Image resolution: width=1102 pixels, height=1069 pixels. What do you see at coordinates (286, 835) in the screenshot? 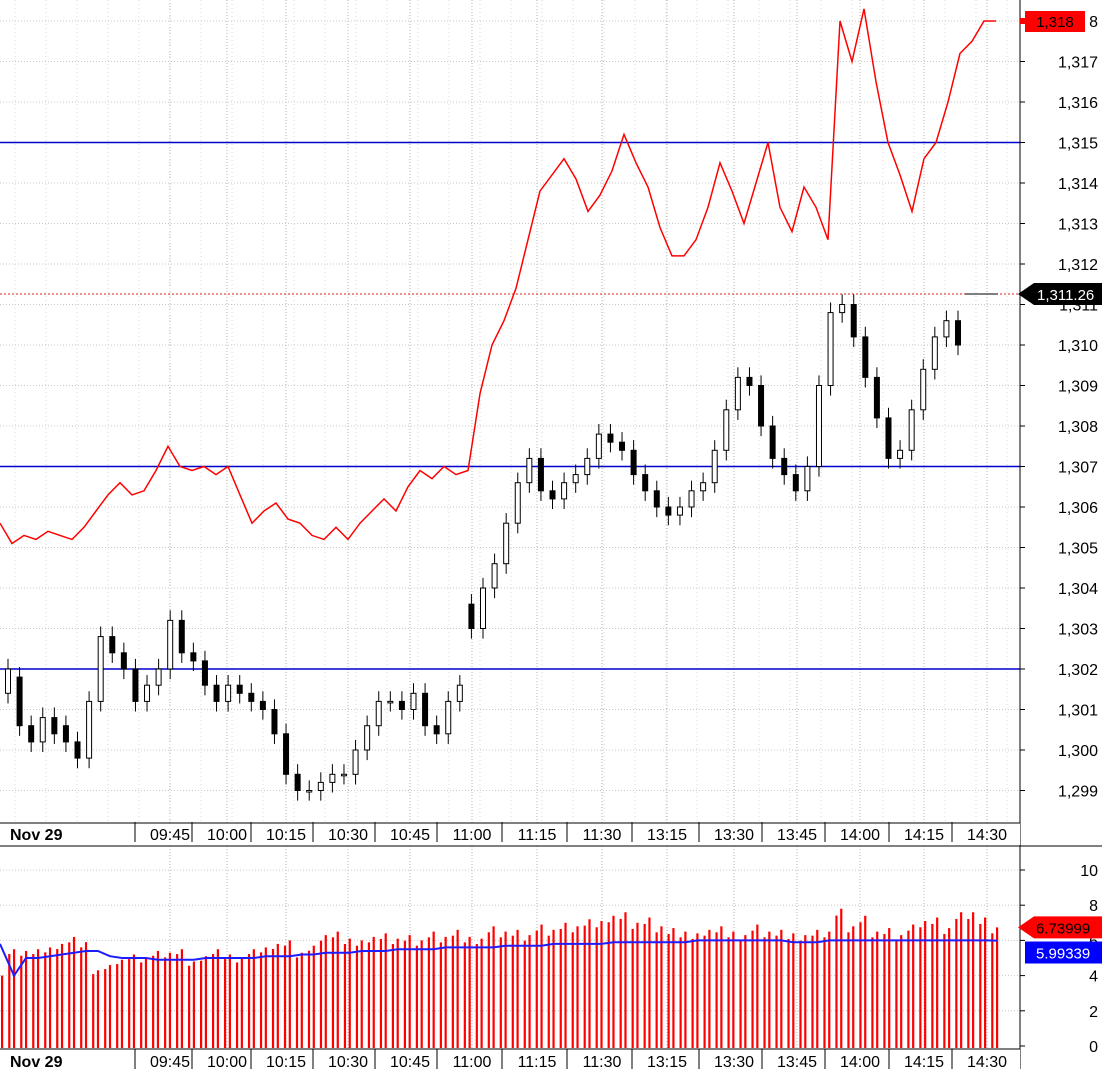
I see `x-tick-label: 10:15` at bounding box center [286, 835].